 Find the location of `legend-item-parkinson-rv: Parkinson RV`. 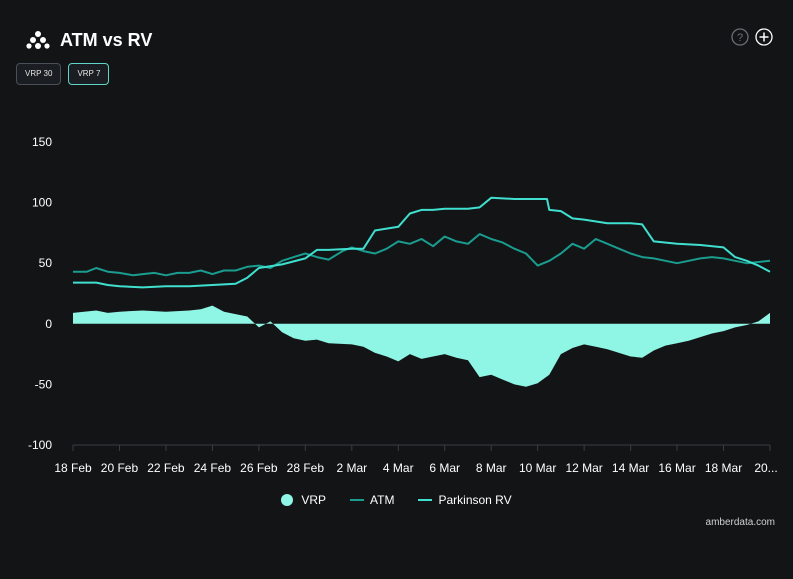

legend-item-parkinson-rv: Parkinson RV is located at coordinates (465, 500).